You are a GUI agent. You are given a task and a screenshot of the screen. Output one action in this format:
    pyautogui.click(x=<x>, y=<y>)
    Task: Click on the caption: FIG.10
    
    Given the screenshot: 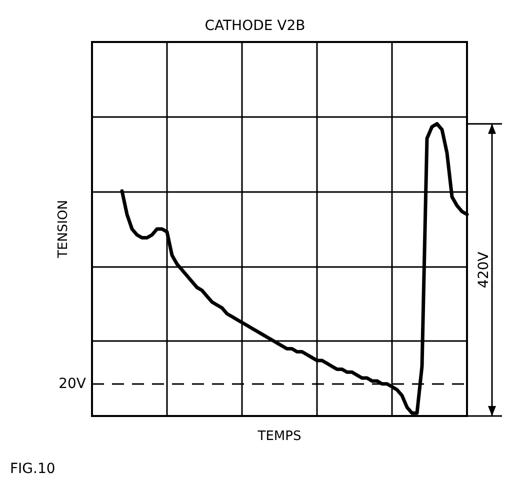 What is the action you would take?
    pyautogui.click(x=33, y=469)
    